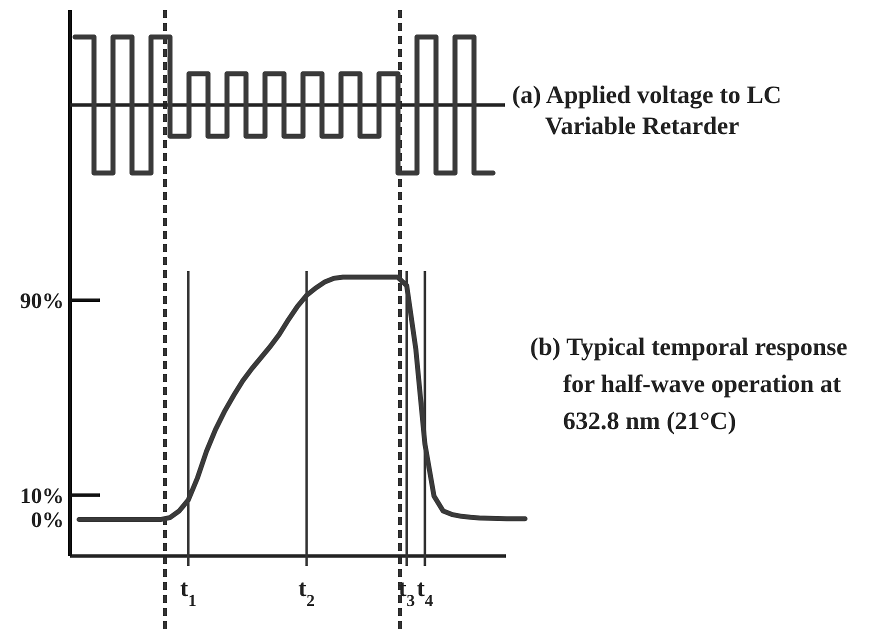  I want to click on x-tick-label: t$_{4}$, so click(425, 593).